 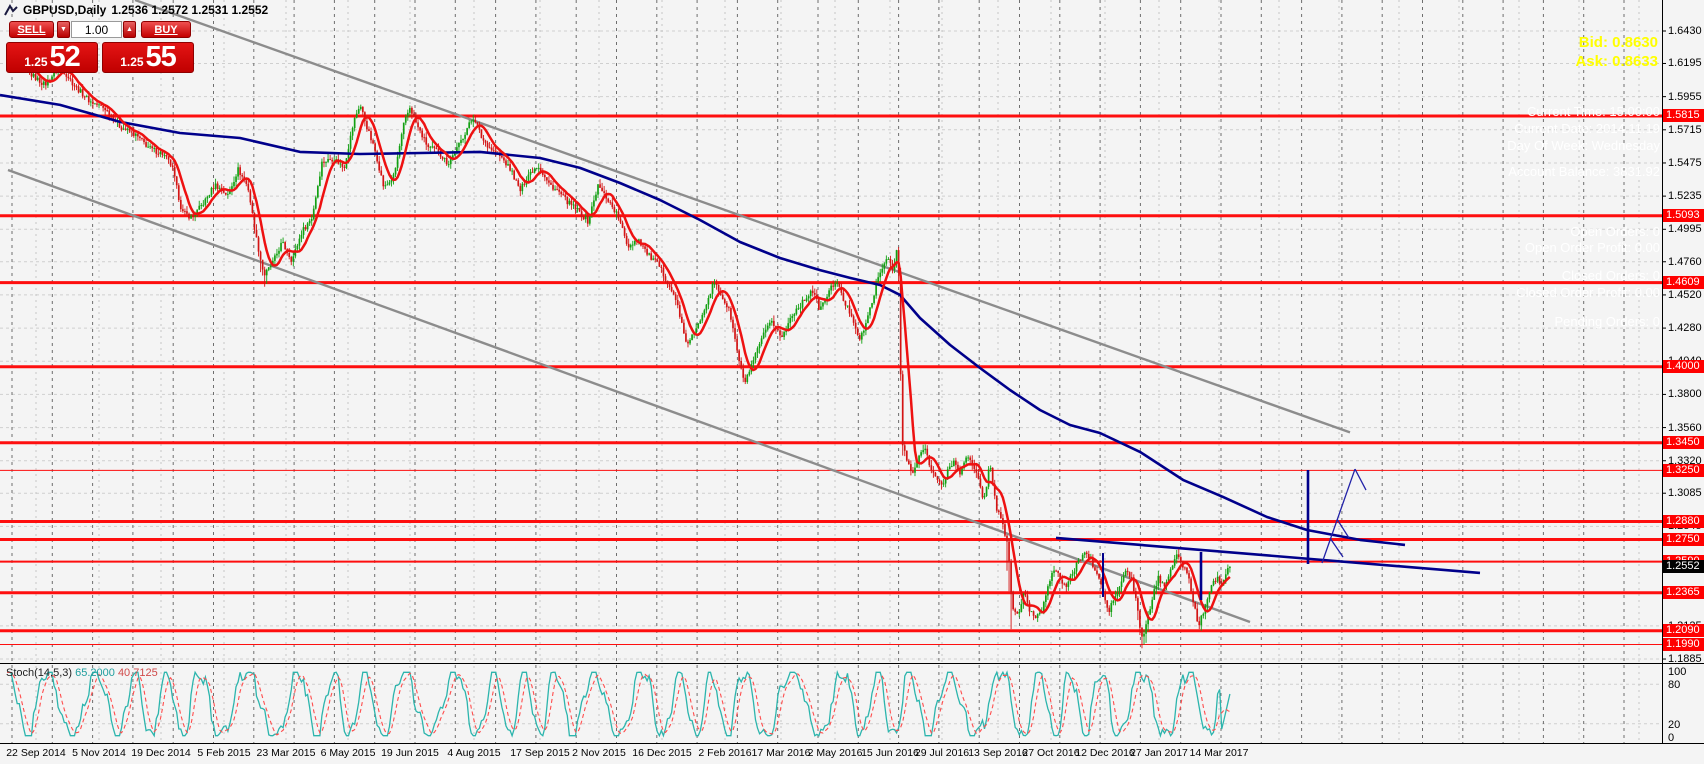 I want to click on date-tick-label: 2 May 2016, so click(x=835, y=753).